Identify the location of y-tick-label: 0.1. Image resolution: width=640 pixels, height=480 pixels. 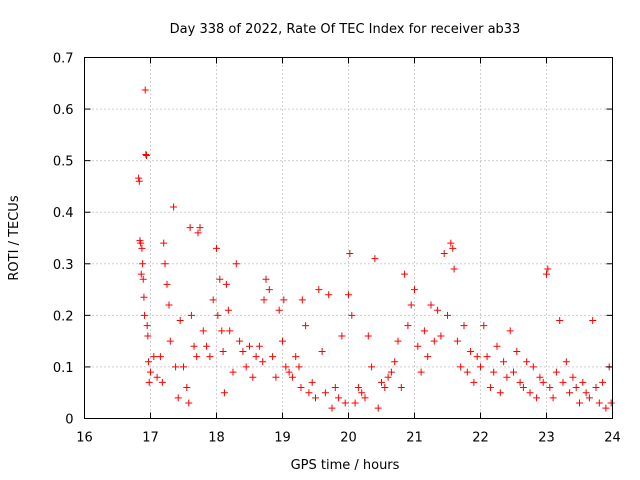
(63, 368).